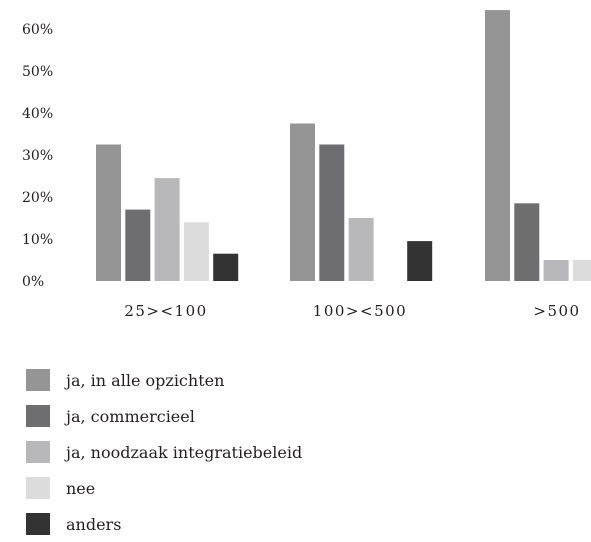 The height and width of the screenshot is (542, 591). I want to click on y-tick-label: 40%, so click(37, 114).